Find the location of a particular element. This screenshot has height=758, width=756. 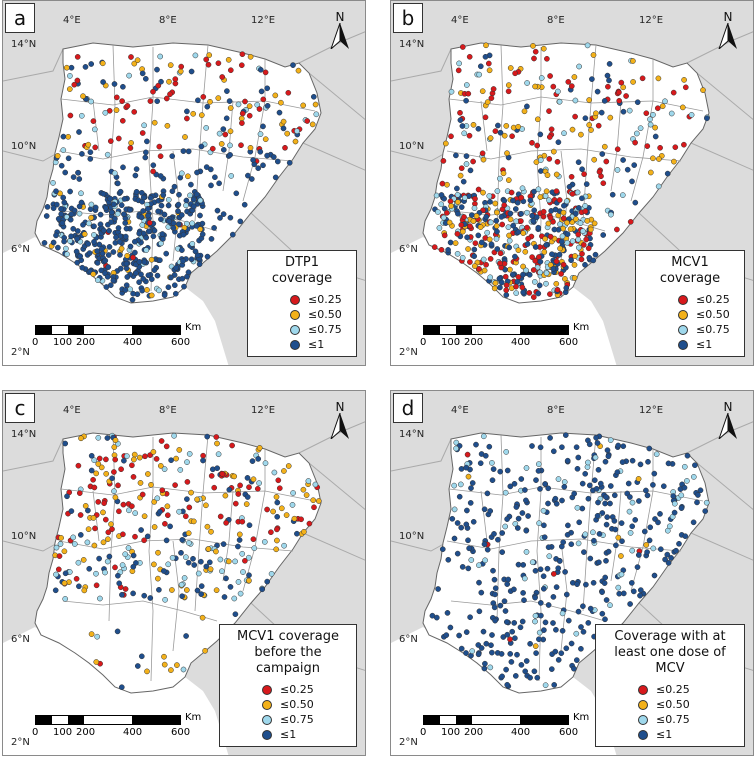

legend-item: ≤1 is located at coordinates (690, 344).